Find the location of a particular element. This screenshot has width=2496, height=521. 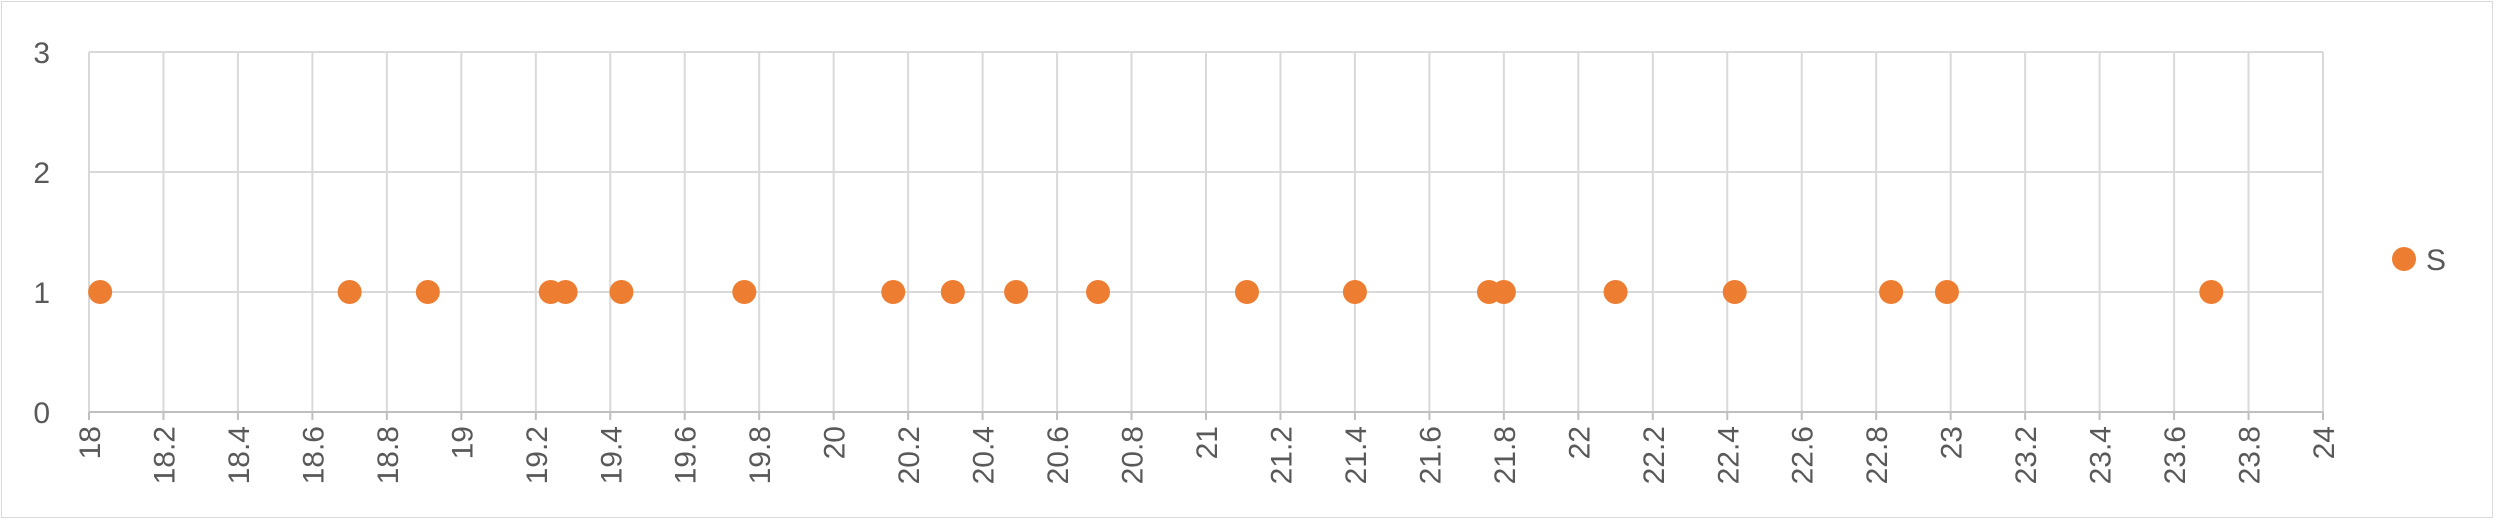

x-tick-label: 23 is located at coordinates (1952, 442).